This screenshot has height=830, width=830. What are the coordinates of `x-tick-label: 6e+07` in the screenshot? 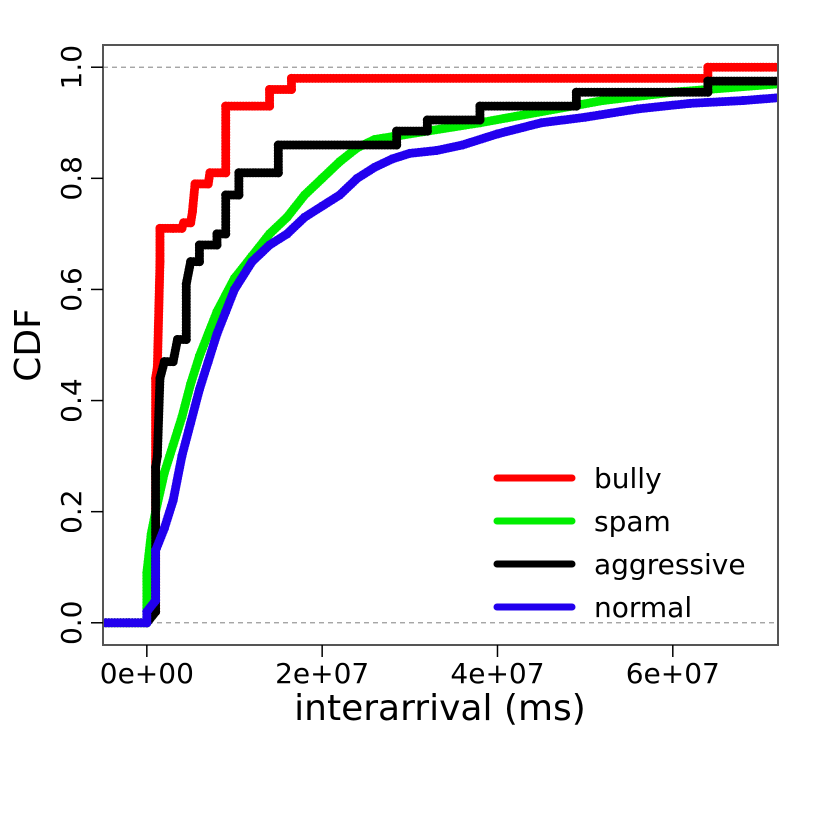 It's located at (673, 673).